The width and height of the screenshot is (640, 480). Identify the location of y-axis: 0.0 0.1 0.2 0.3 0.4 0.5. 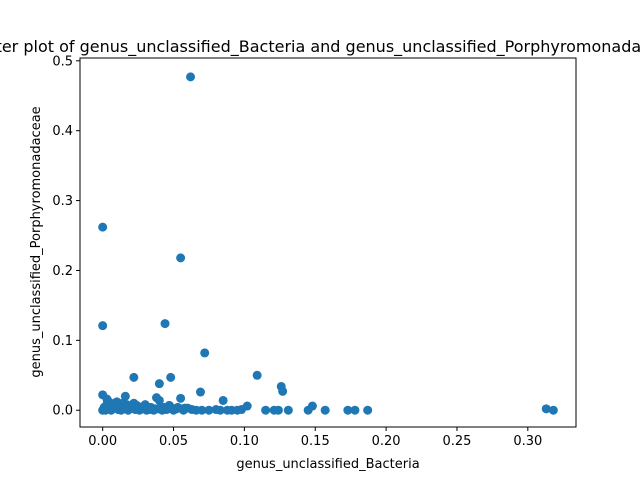
(66, 236).